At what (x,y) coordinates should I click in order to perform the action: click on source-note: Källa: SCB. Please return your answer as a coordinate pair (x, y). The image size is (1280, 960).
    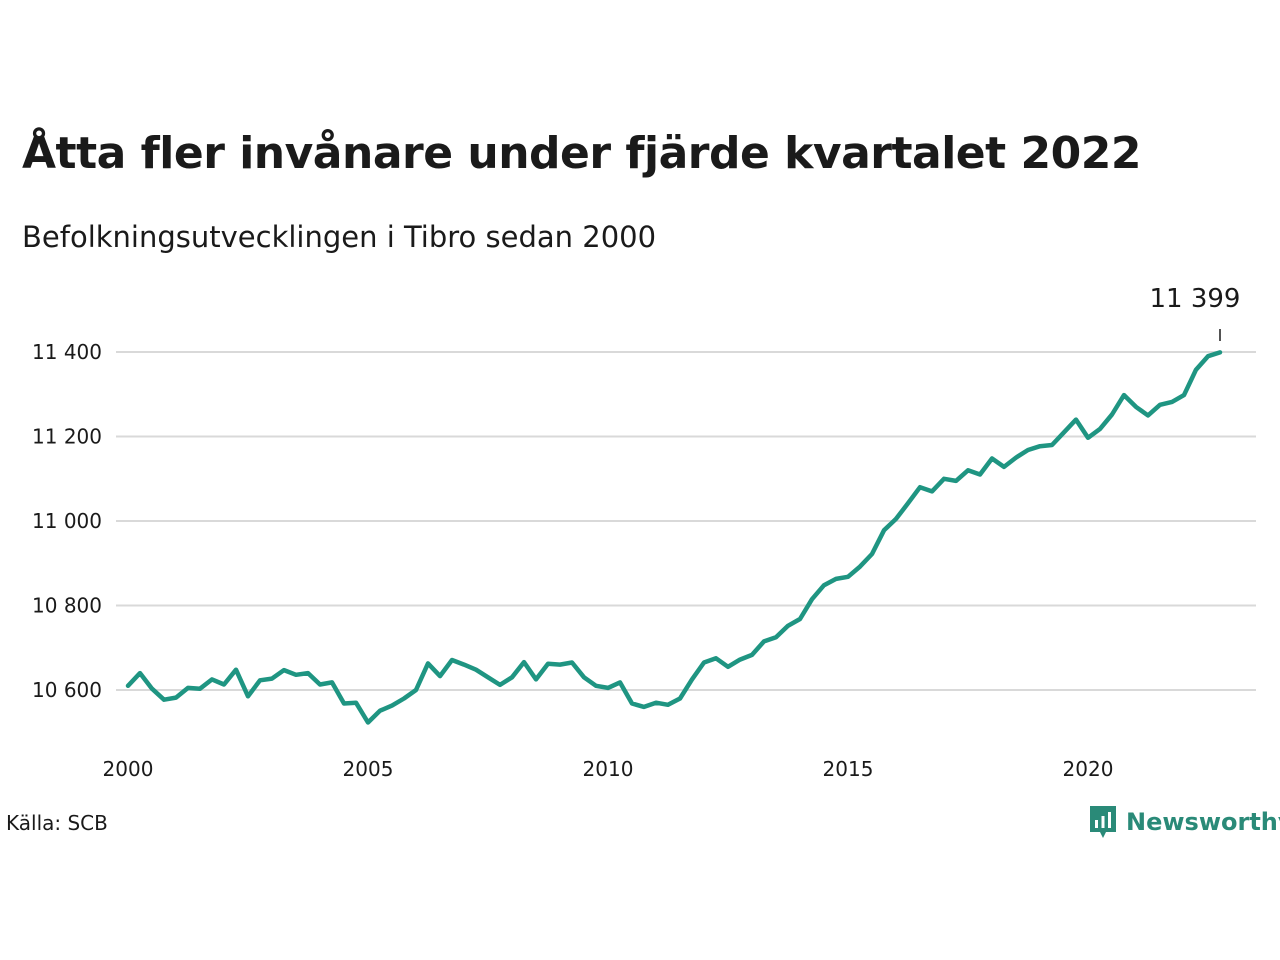
    Looking at the image, I should click on (57, 823).